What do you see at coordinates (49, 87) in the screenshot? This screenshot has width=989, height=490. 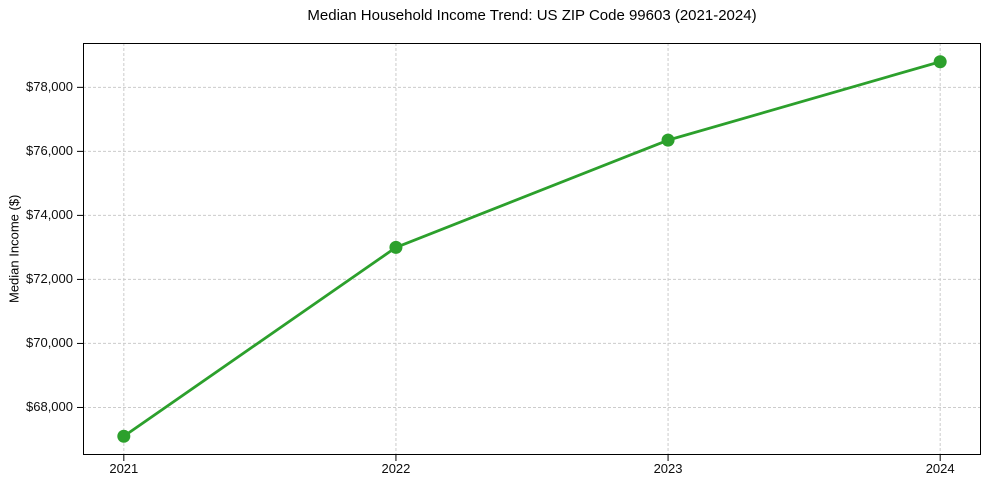 I see `y-tick-label: $78,000` at bounding box center [49, 87].